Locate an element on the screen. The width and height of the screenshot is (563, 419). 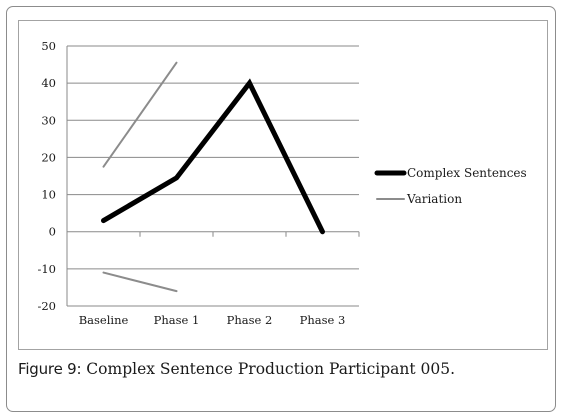
x-tick-label-phase-3: Phase 3 is located at coordinates (323, 320).